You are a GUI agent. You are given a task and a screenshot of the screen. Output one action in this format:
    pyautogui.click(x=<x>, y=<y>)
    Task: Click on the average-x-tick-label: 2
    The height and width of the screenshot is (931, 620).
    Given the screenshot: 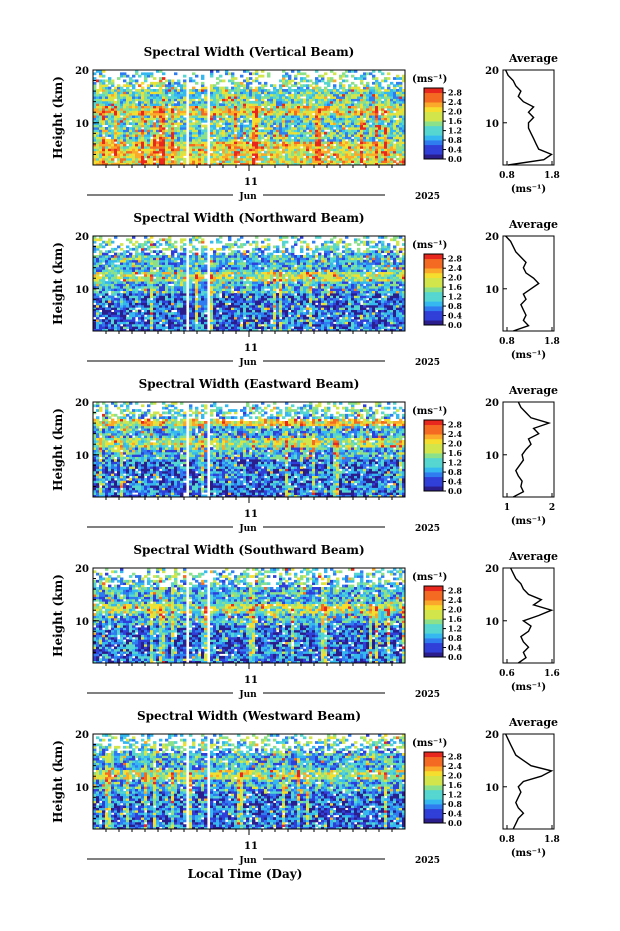 What is the action you would take?
    pyautogui.click(x=552, y=508)
    